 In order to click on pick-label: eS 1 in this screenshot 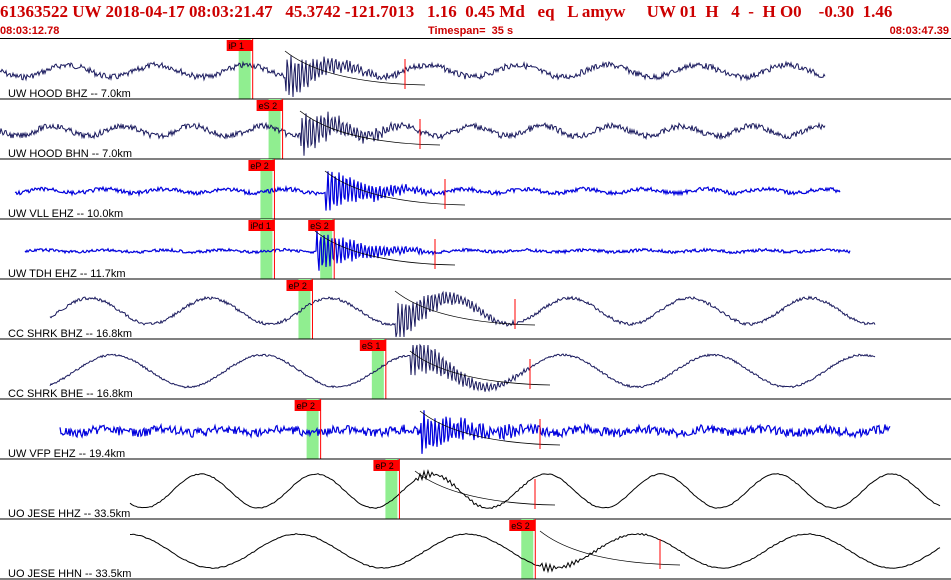, I will do `click(371, 346)`.